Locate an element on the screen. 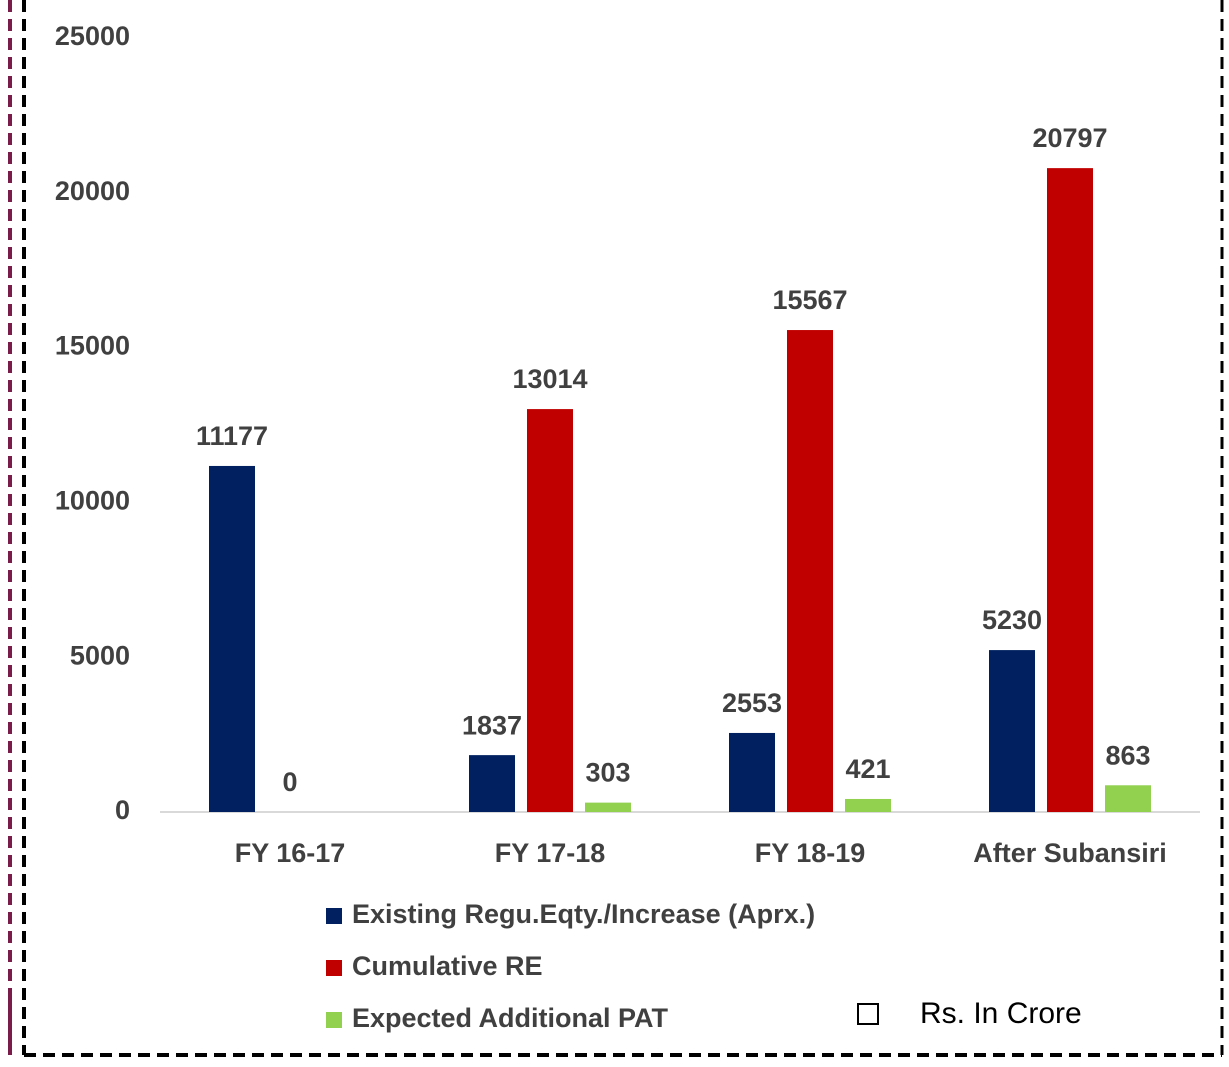 This screenshot has height=1067, width=1229. note: Rs. In Crore is located at coordinates (1001, 1013).